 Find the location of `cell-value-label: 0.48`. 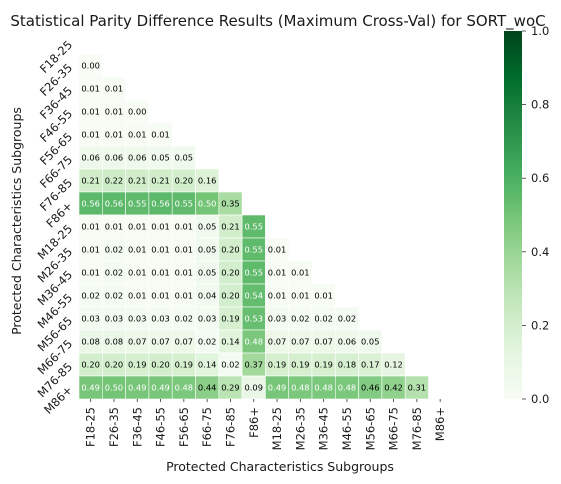

cell-value-label: 0.48 is located at coordinates (323, 388).